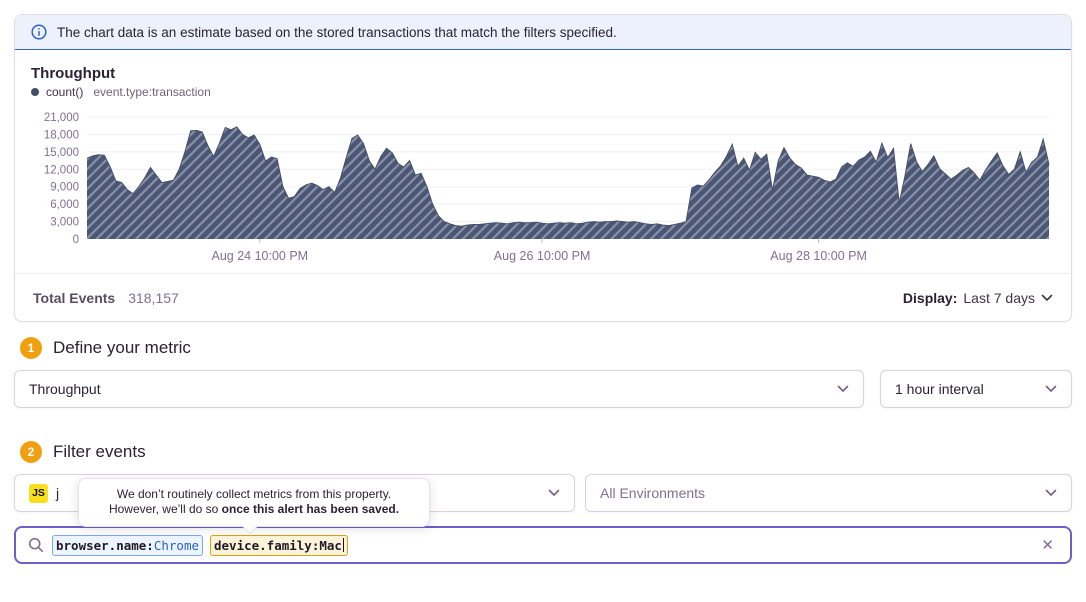 The image size is (1086, 602). What do you see at coordinates (279, 545) in the screenshot?
I see `search-token-device-family: device.family: Mac` at bounding box center [279, 545].